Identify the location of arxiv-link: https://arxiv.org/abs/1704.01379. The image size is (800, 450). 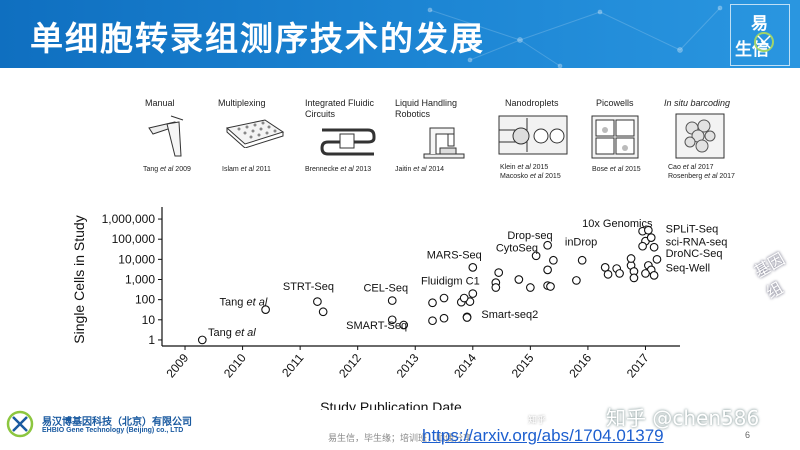
(543, 435).